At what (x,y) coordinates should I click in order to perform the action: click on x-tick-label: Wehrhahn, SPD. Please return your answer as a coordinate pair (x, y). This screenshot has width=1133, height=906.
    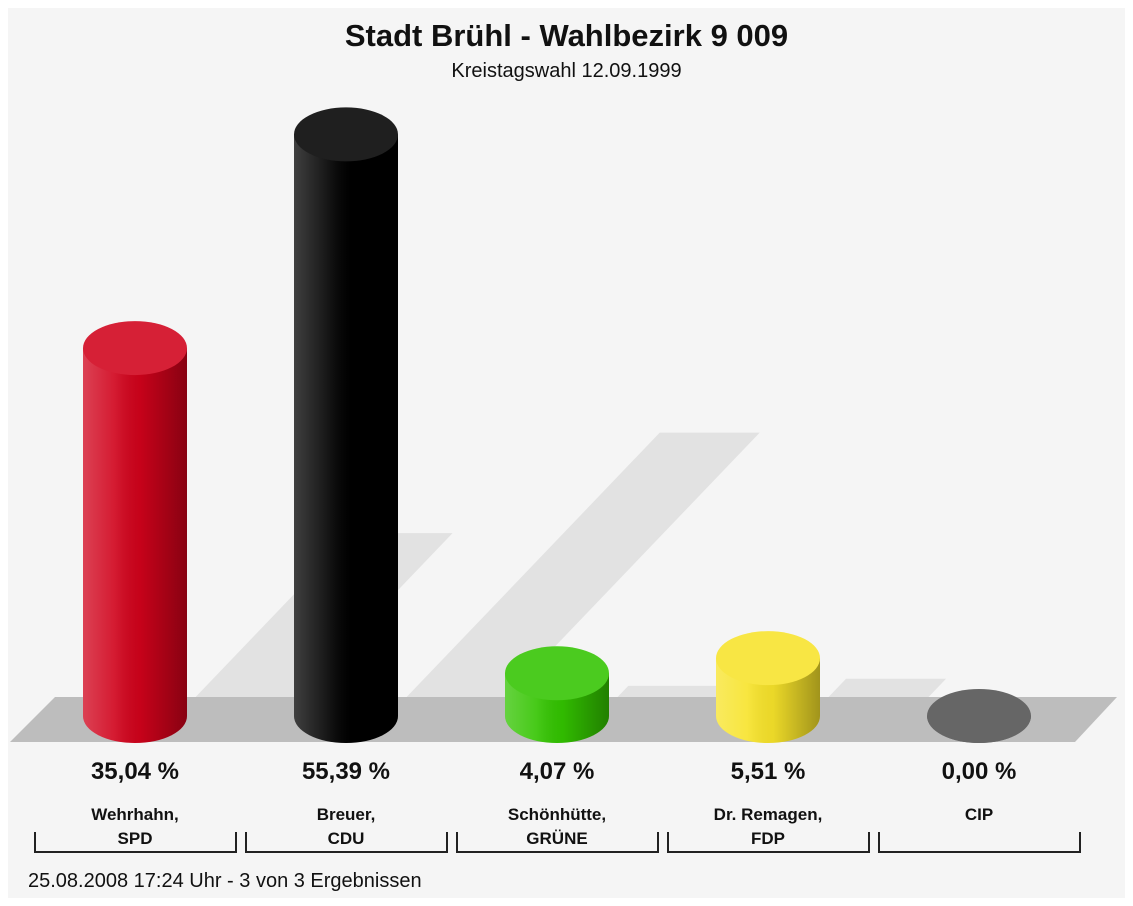
    Looking at the image, I should click on (135, 826).